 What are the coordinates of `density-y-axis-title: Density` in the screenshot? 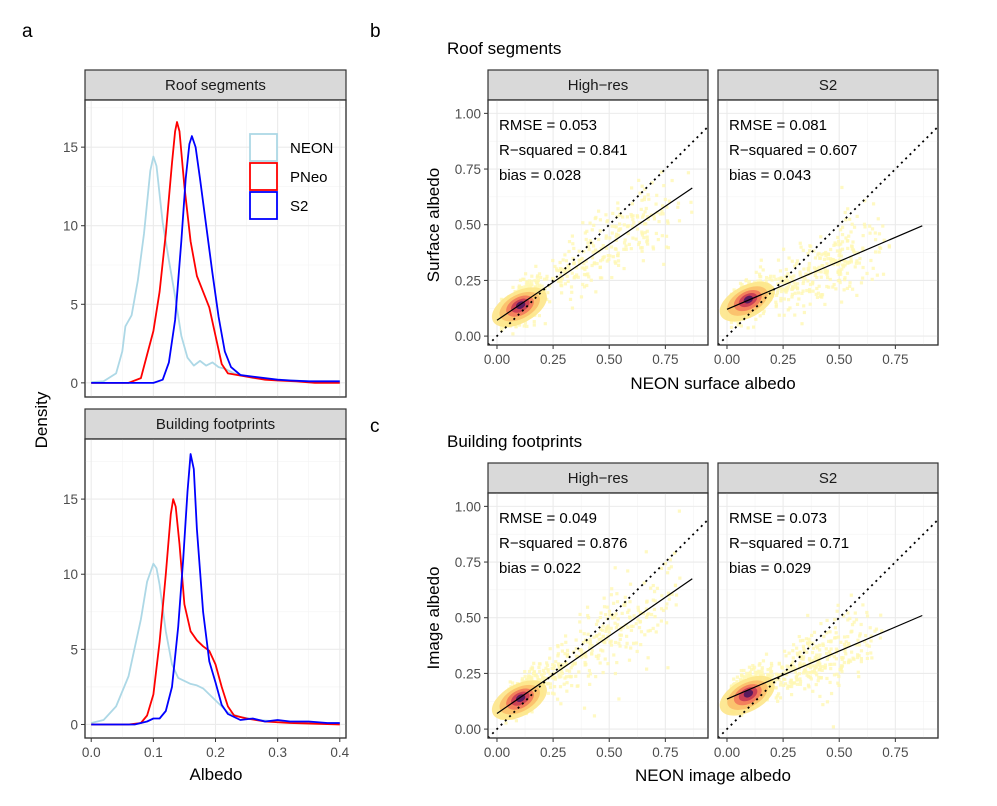 It's located at (41, 419).